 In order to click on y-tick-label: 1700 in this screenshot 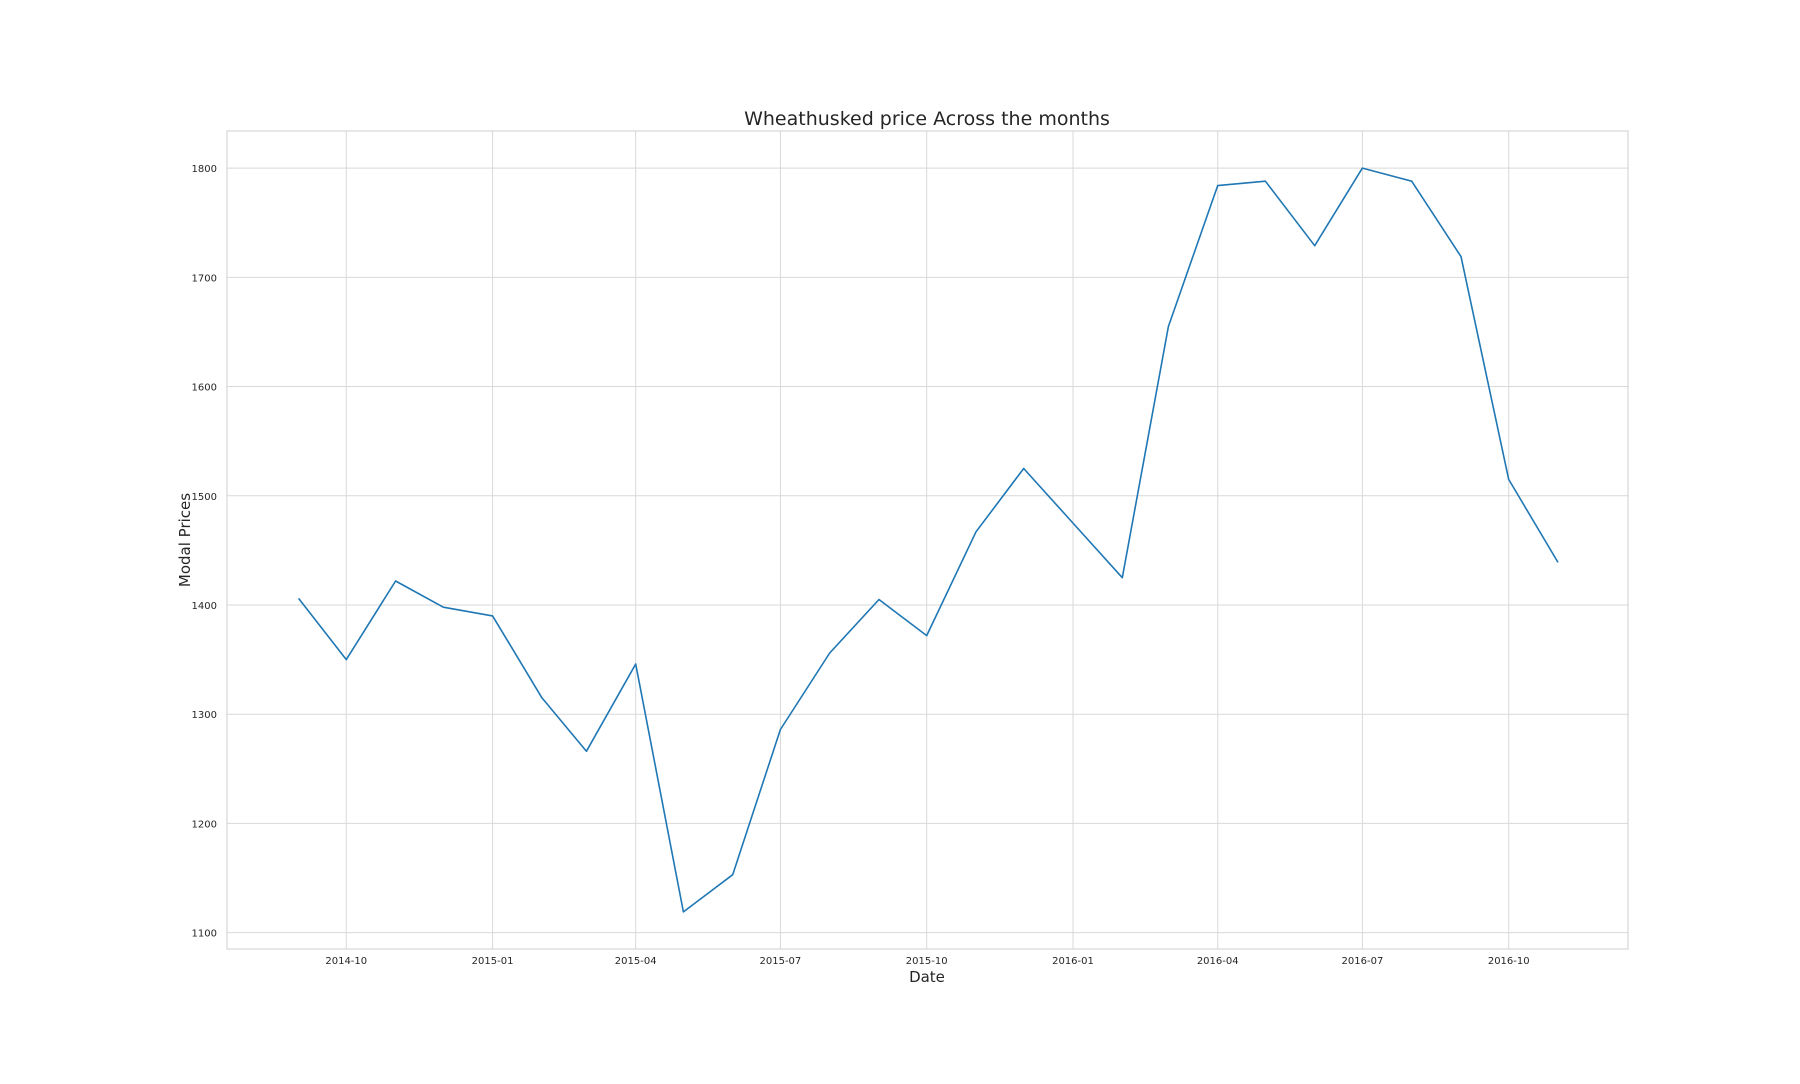, I will do `click(204, 278)`.